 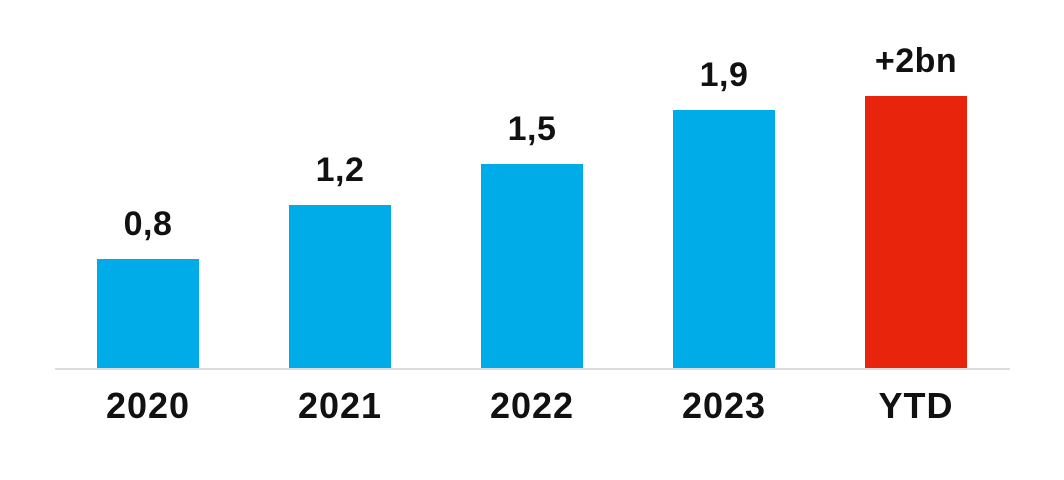 What do you see at coordinates (916, 60) in the screenshot?
I see `bar-value-label-ytd: +2bn` at bounding box center [916, 60].